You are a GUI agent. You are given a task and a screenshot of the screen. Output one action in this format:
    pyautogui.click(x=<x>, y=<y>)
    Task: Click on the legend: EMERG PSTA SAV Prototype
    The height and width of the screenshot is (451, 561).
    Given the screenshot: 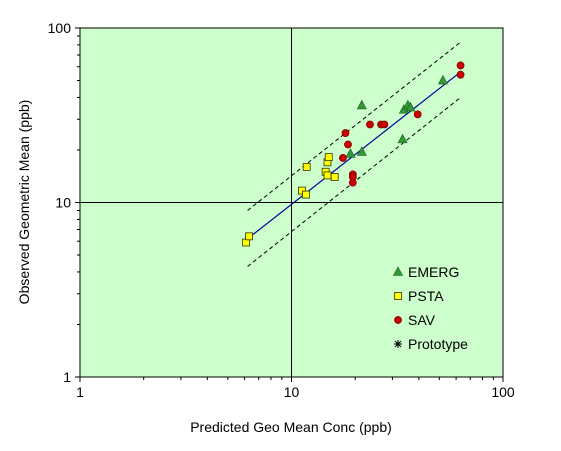 What is the action you would take?
    pyautogui.click(x=430, y=308)
    